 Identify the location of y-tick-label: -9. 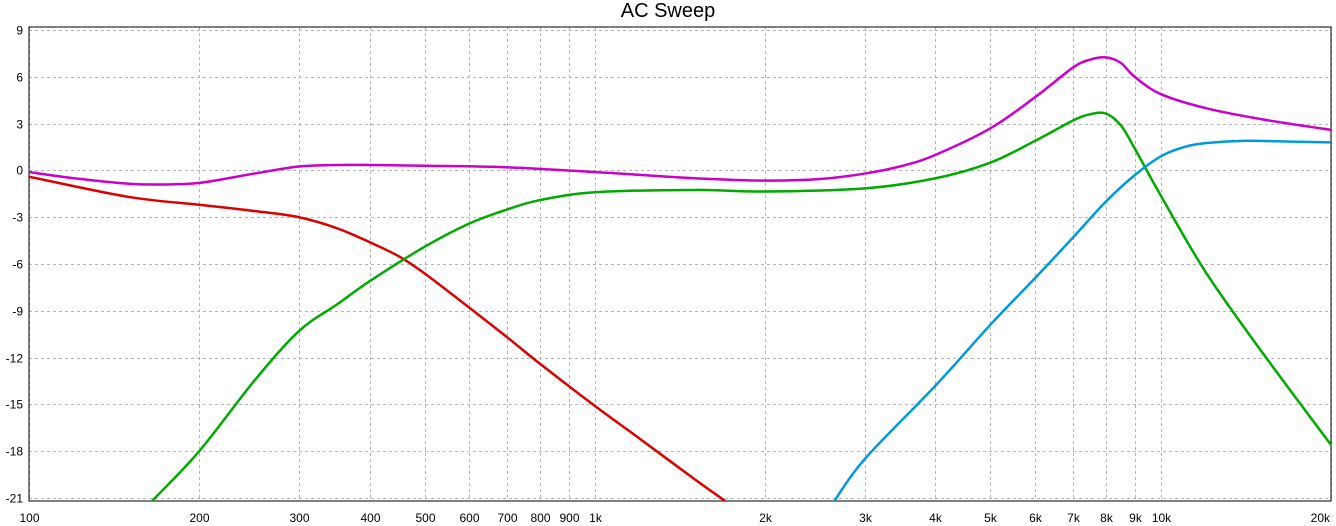
(17, 312).